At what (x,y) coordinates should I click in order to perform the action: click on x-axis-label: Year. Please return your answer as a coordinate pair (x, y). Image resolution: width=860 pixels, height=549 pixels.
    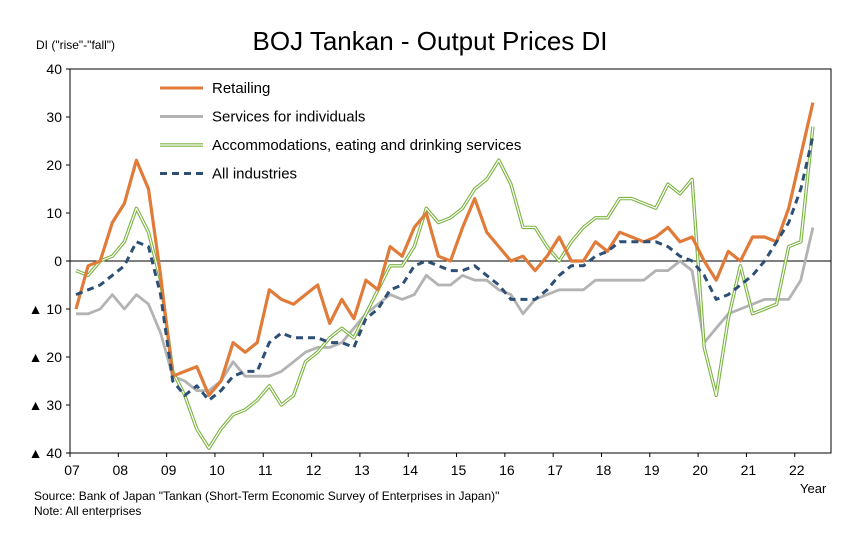
    Looking at the image, I should click on (813, 488).